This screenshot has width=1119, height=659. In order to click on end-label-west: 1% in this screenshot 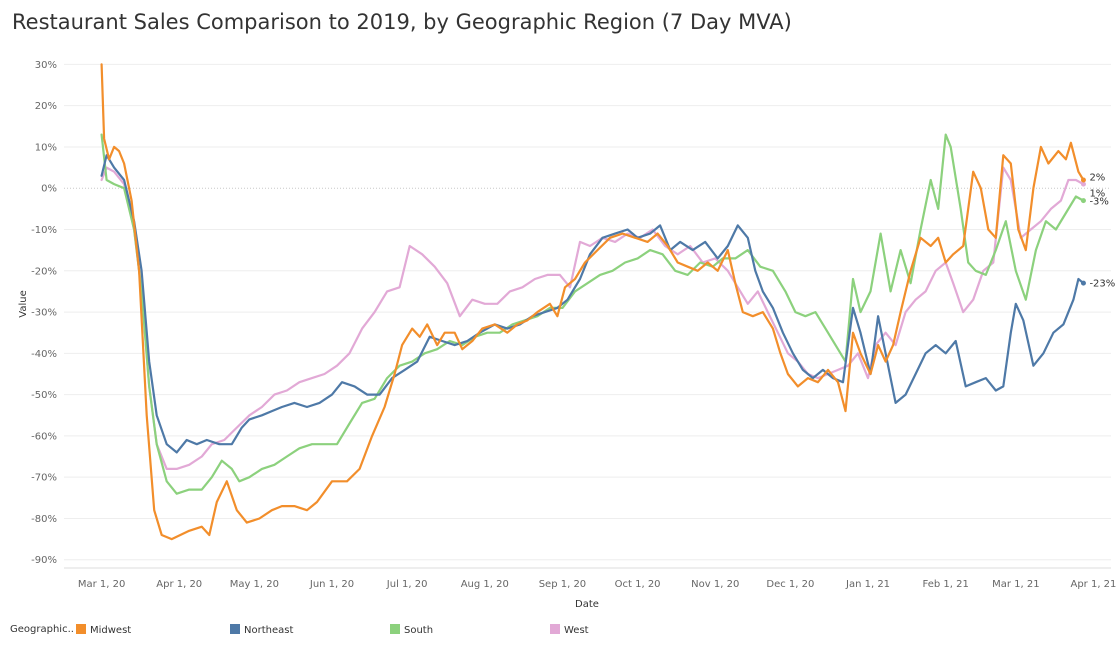, I will do `click(1097, 194)`.